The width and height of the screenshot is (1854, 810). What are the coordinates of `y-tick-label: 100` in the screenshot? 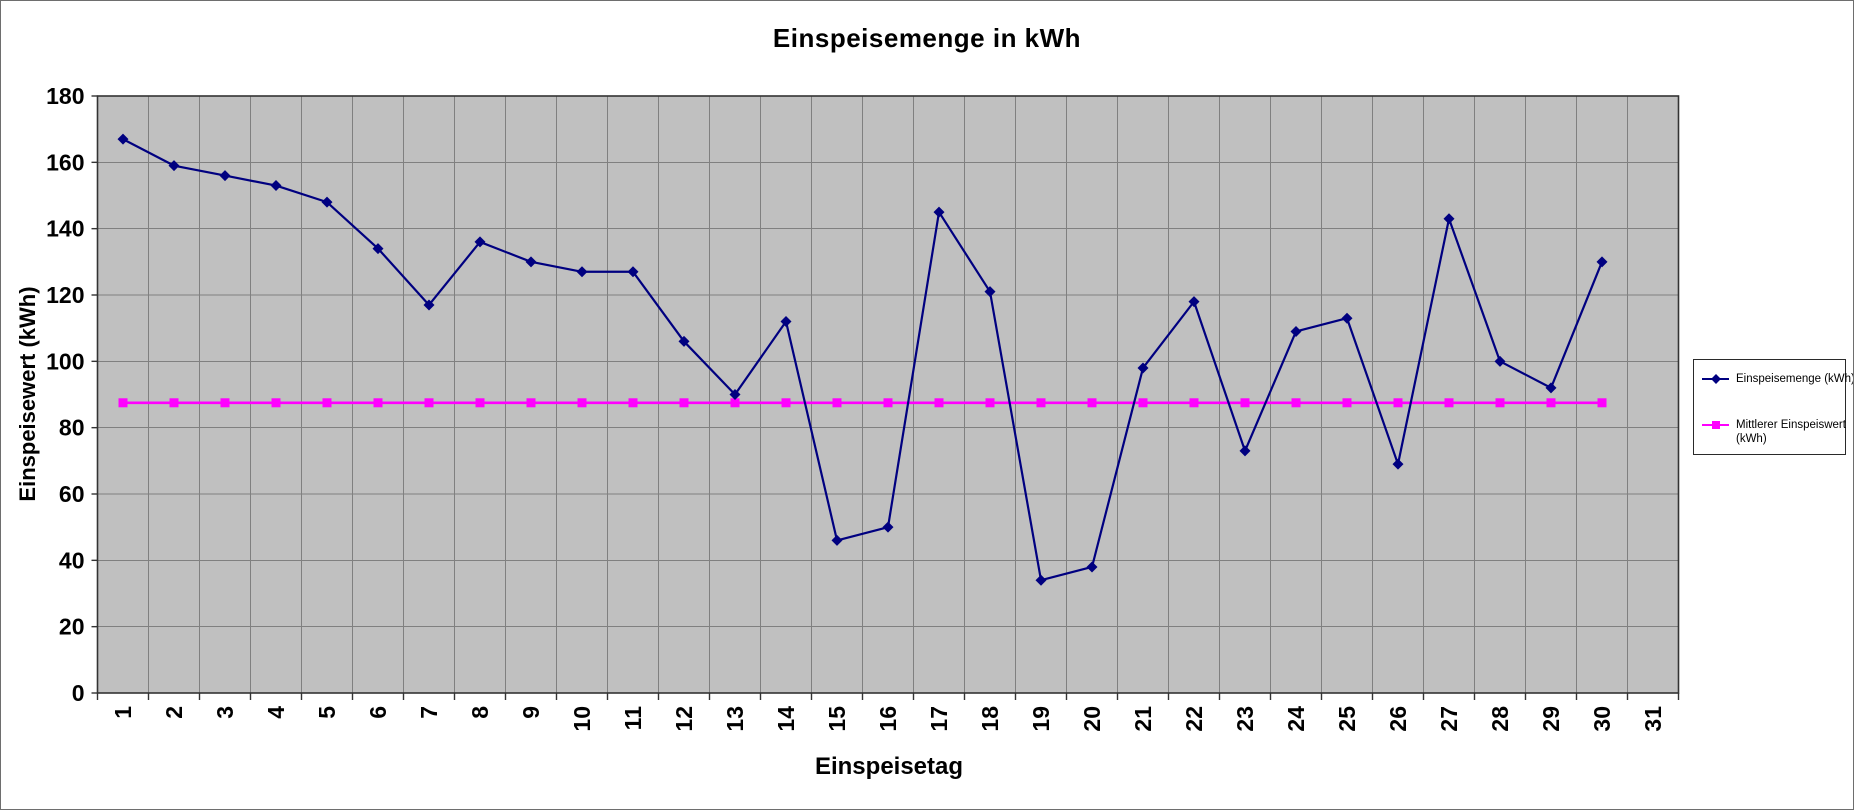 It's located at (65, 361).